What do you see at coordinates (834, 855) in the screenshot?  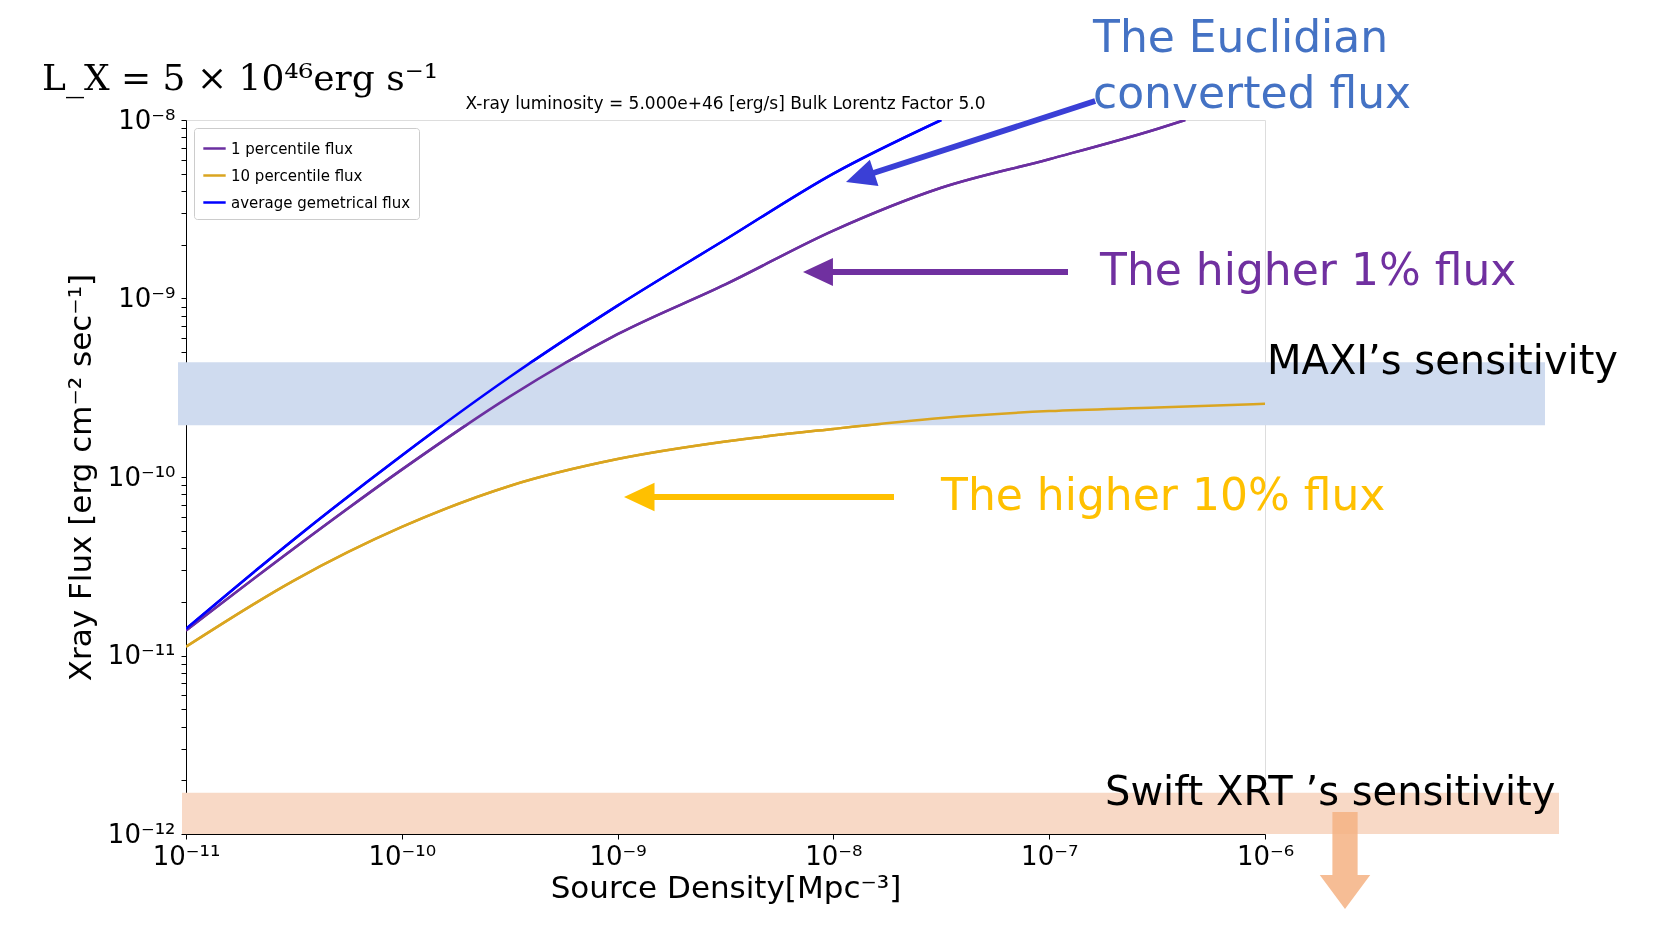 I see `x-tick-label: 10⁻⁸` at bounding box center [834, 855].